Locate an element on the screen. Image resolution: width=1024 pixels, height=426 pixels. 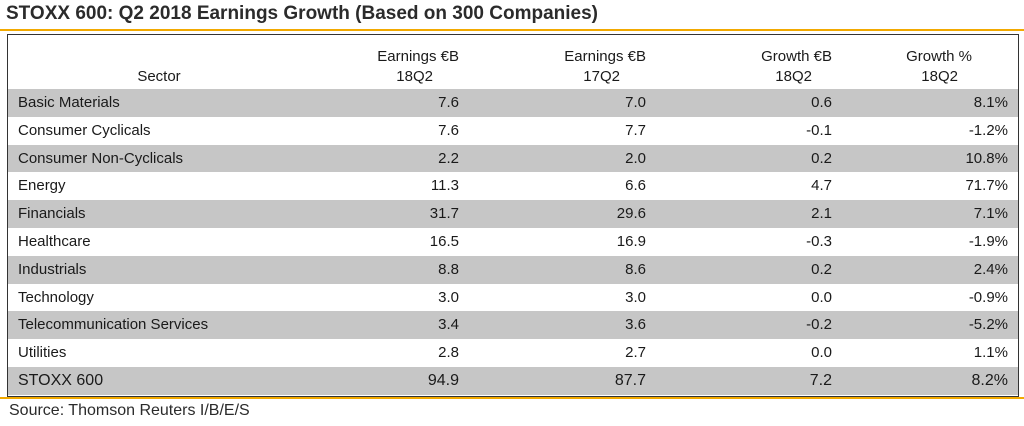
header-growth-pct: Growth % 18Q2 is located at coordinates (939, 66).